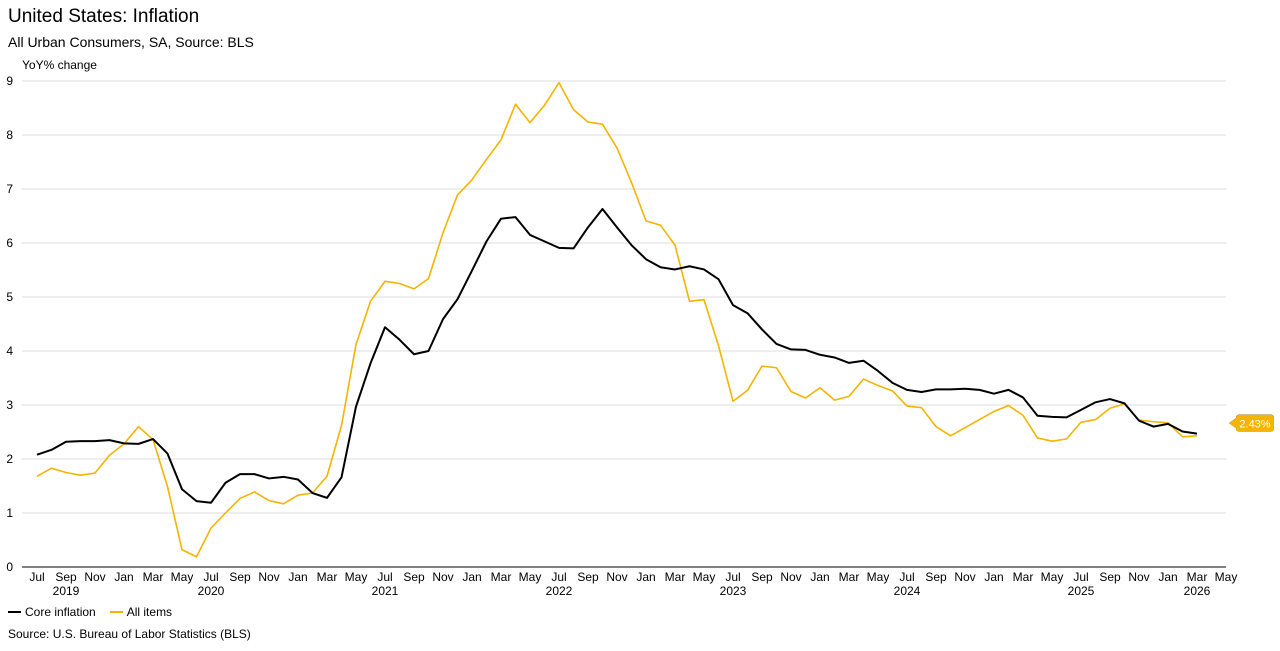  What do you see at coordinates (14, 612) in the screenshot?
I see `legend-swatch-core` at bounding box center [14, 612].